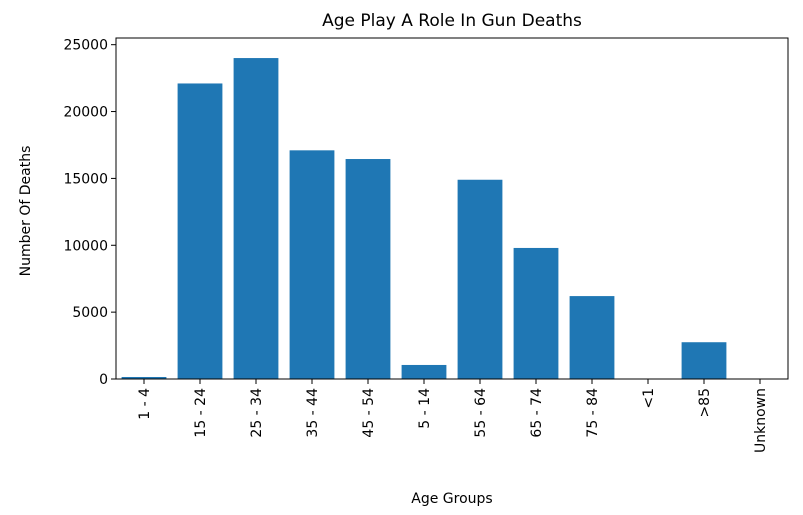 The image size is (803, 515). I want to click on x-tick-label: <1, so click(649, 398).